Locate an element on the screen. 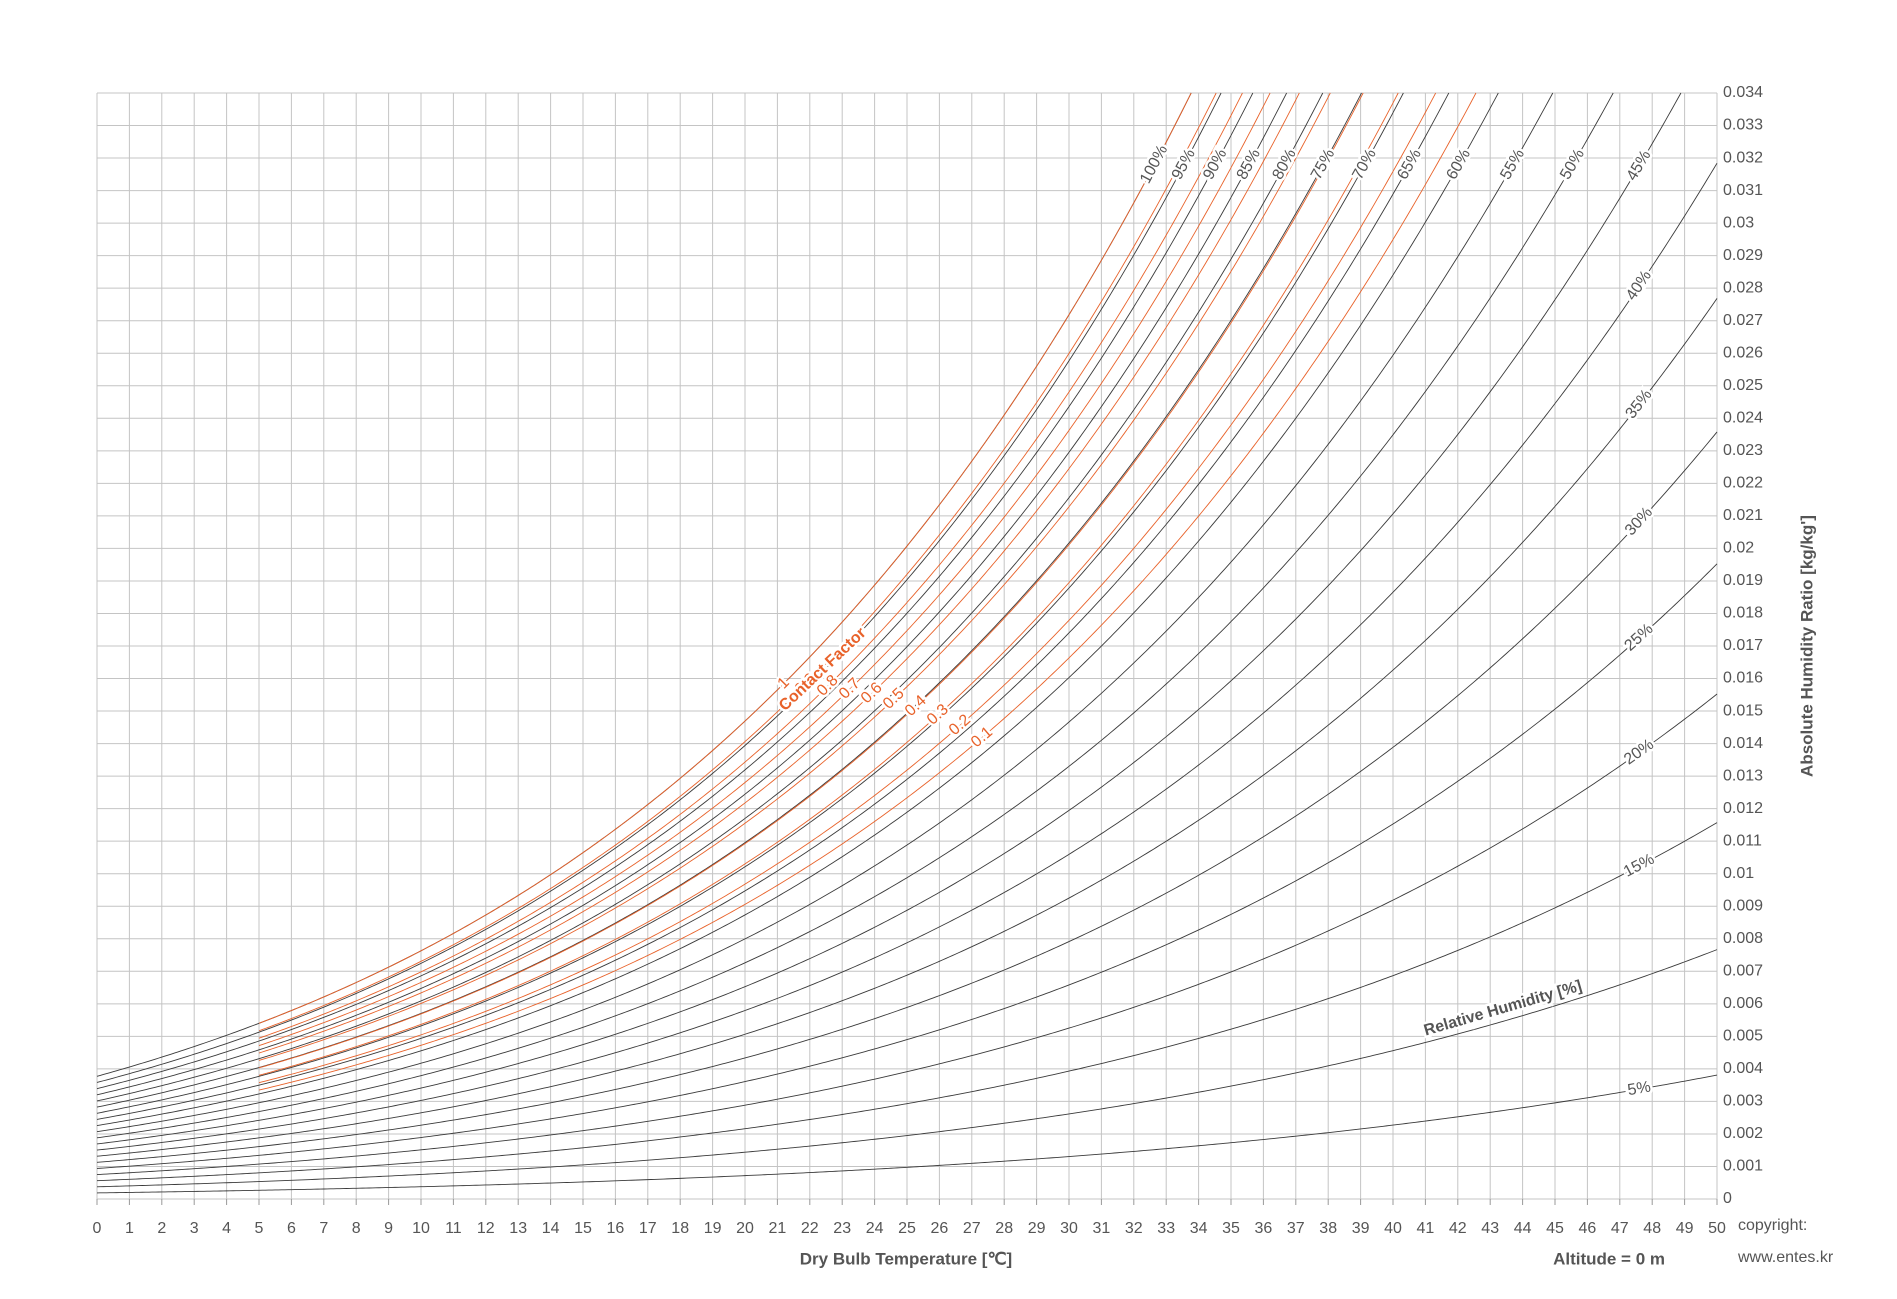 Image resolution: width=1897 pixels, height=1299 pixels. x-tick-label: 24 is located at coordinates (875, 1228).